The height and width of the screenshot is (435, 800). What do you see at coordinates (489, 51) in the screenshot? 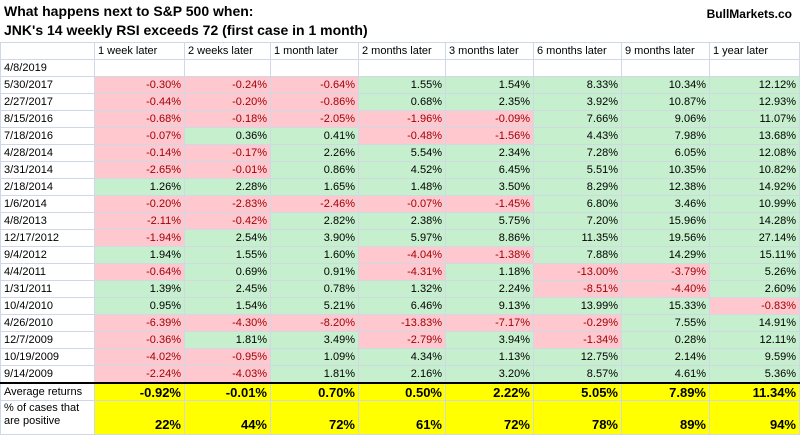
I see `column-header: 3 months later` at bounding box center [489, 51].